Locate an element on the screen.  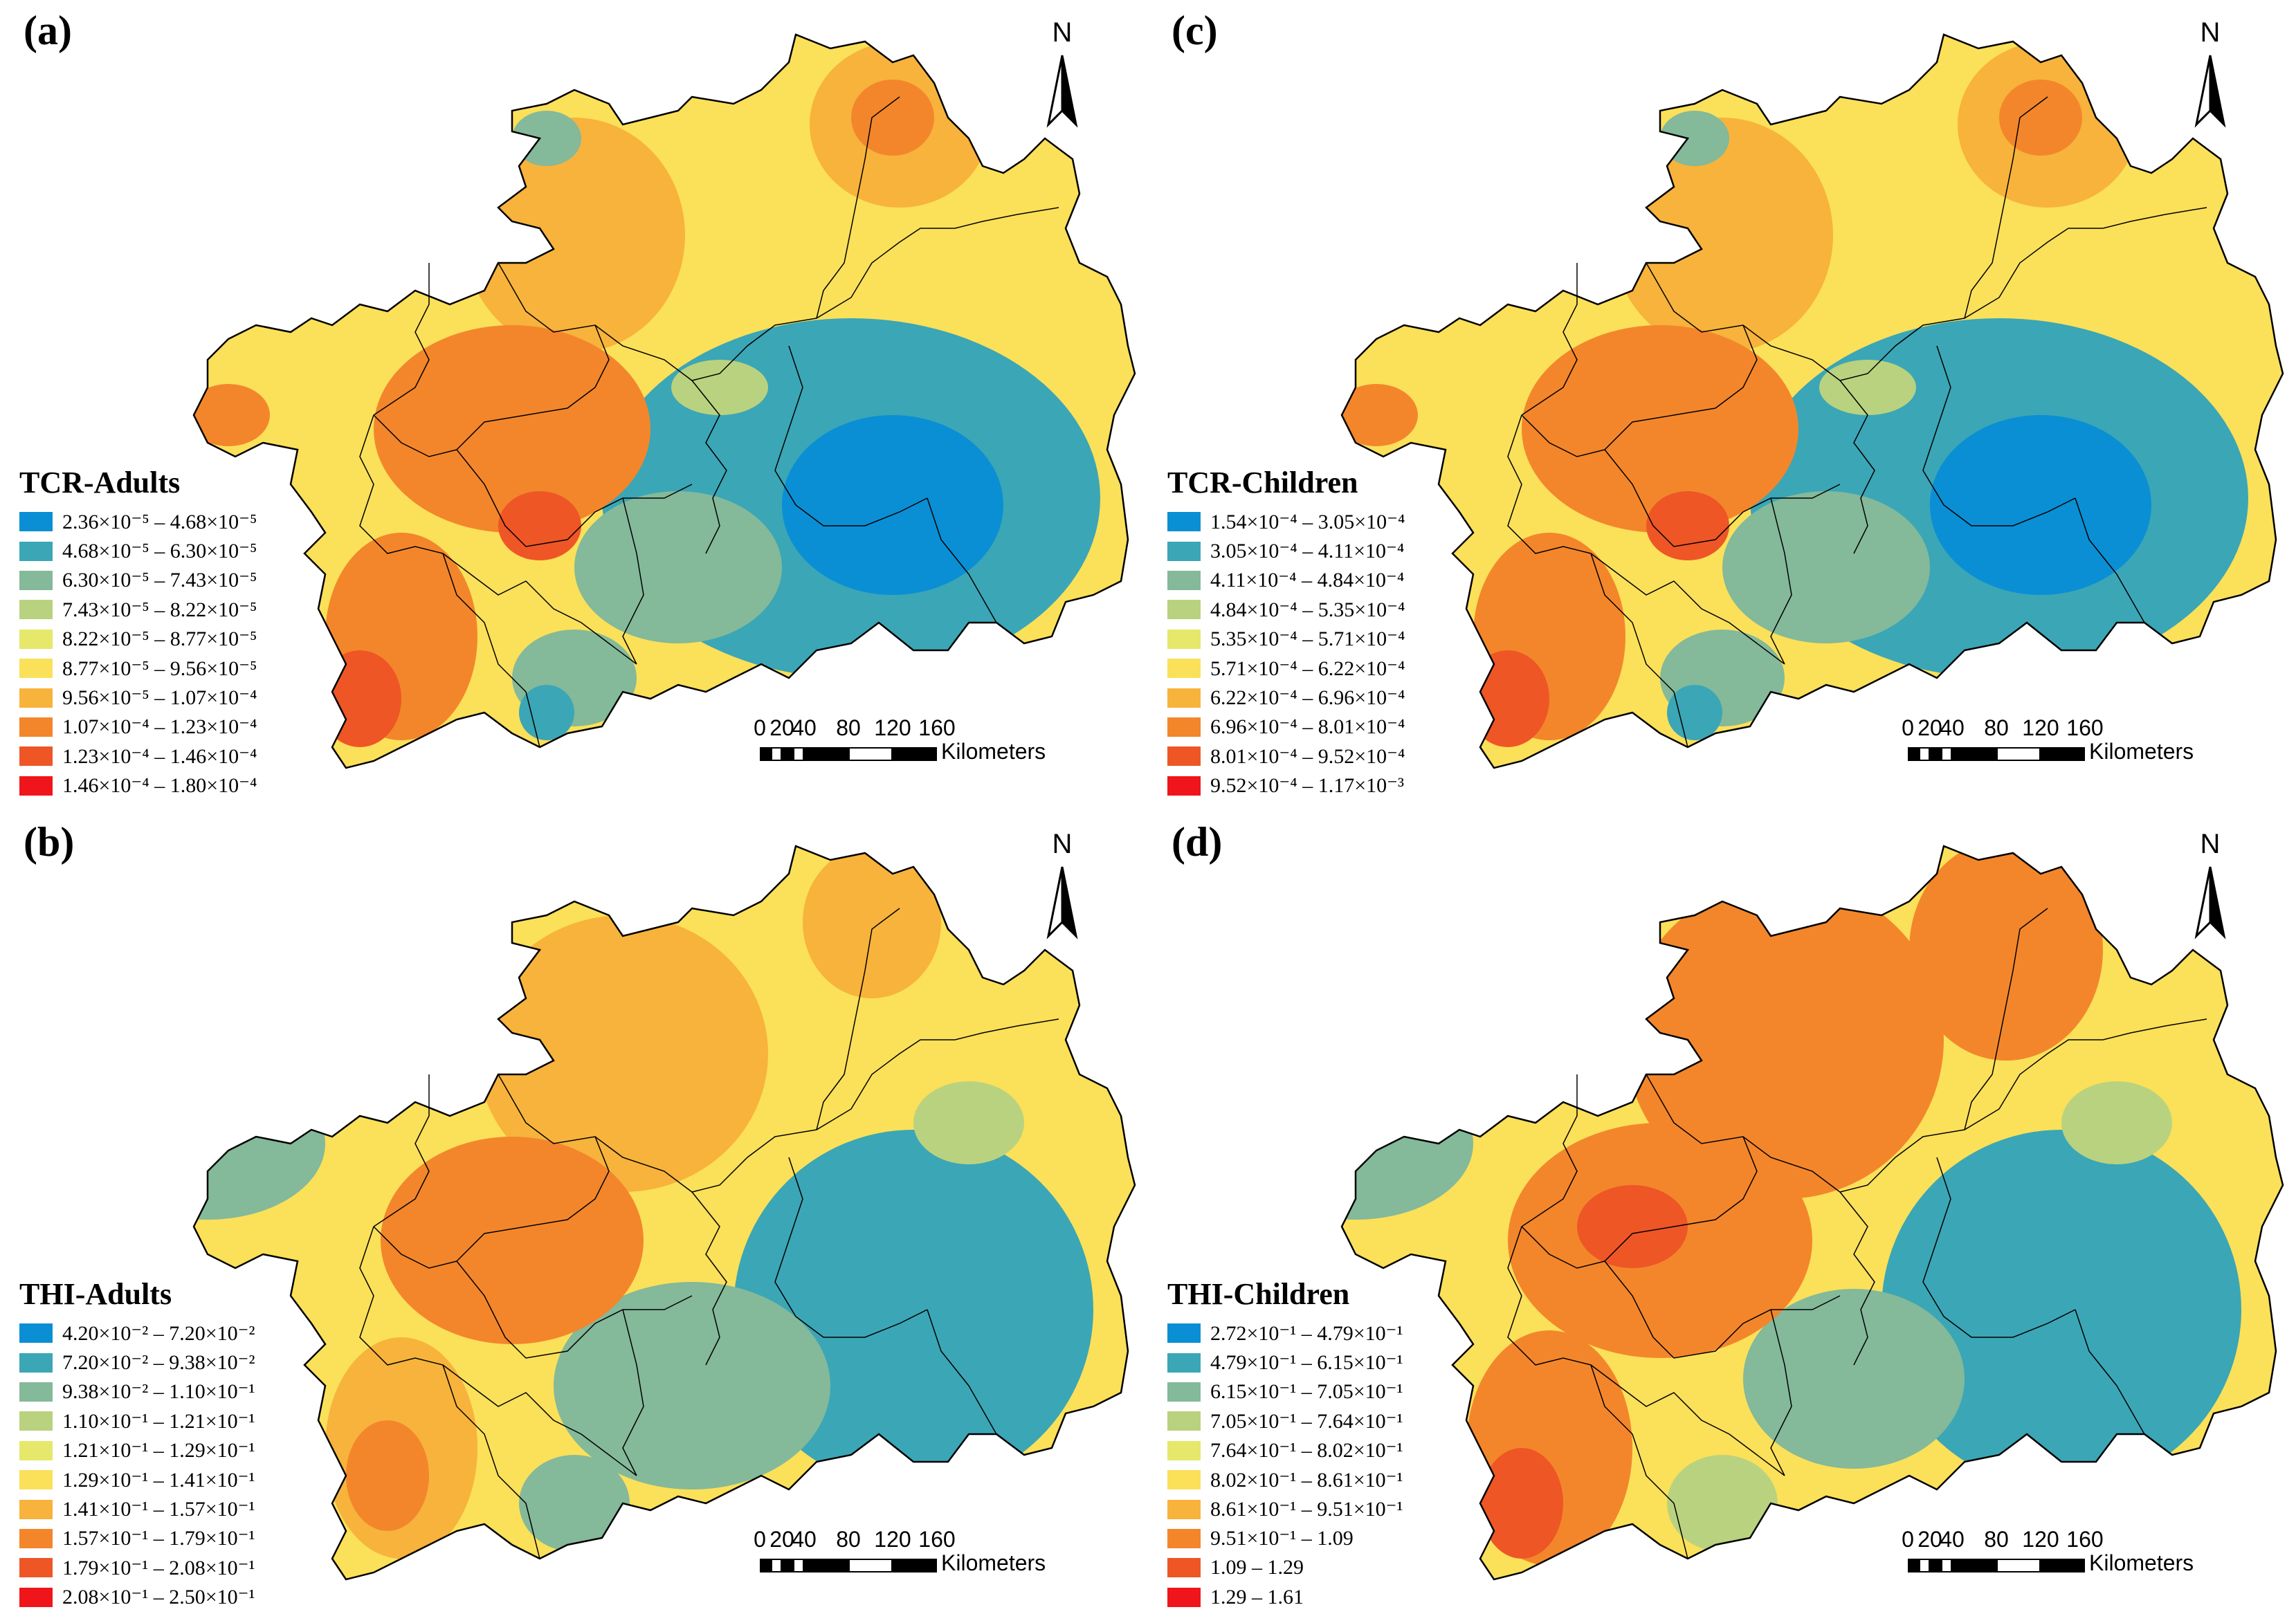
legend-item: 6.22×10⁻⁴ – 6.96×10⁻⁴ is located at coordinates (1286, 697).